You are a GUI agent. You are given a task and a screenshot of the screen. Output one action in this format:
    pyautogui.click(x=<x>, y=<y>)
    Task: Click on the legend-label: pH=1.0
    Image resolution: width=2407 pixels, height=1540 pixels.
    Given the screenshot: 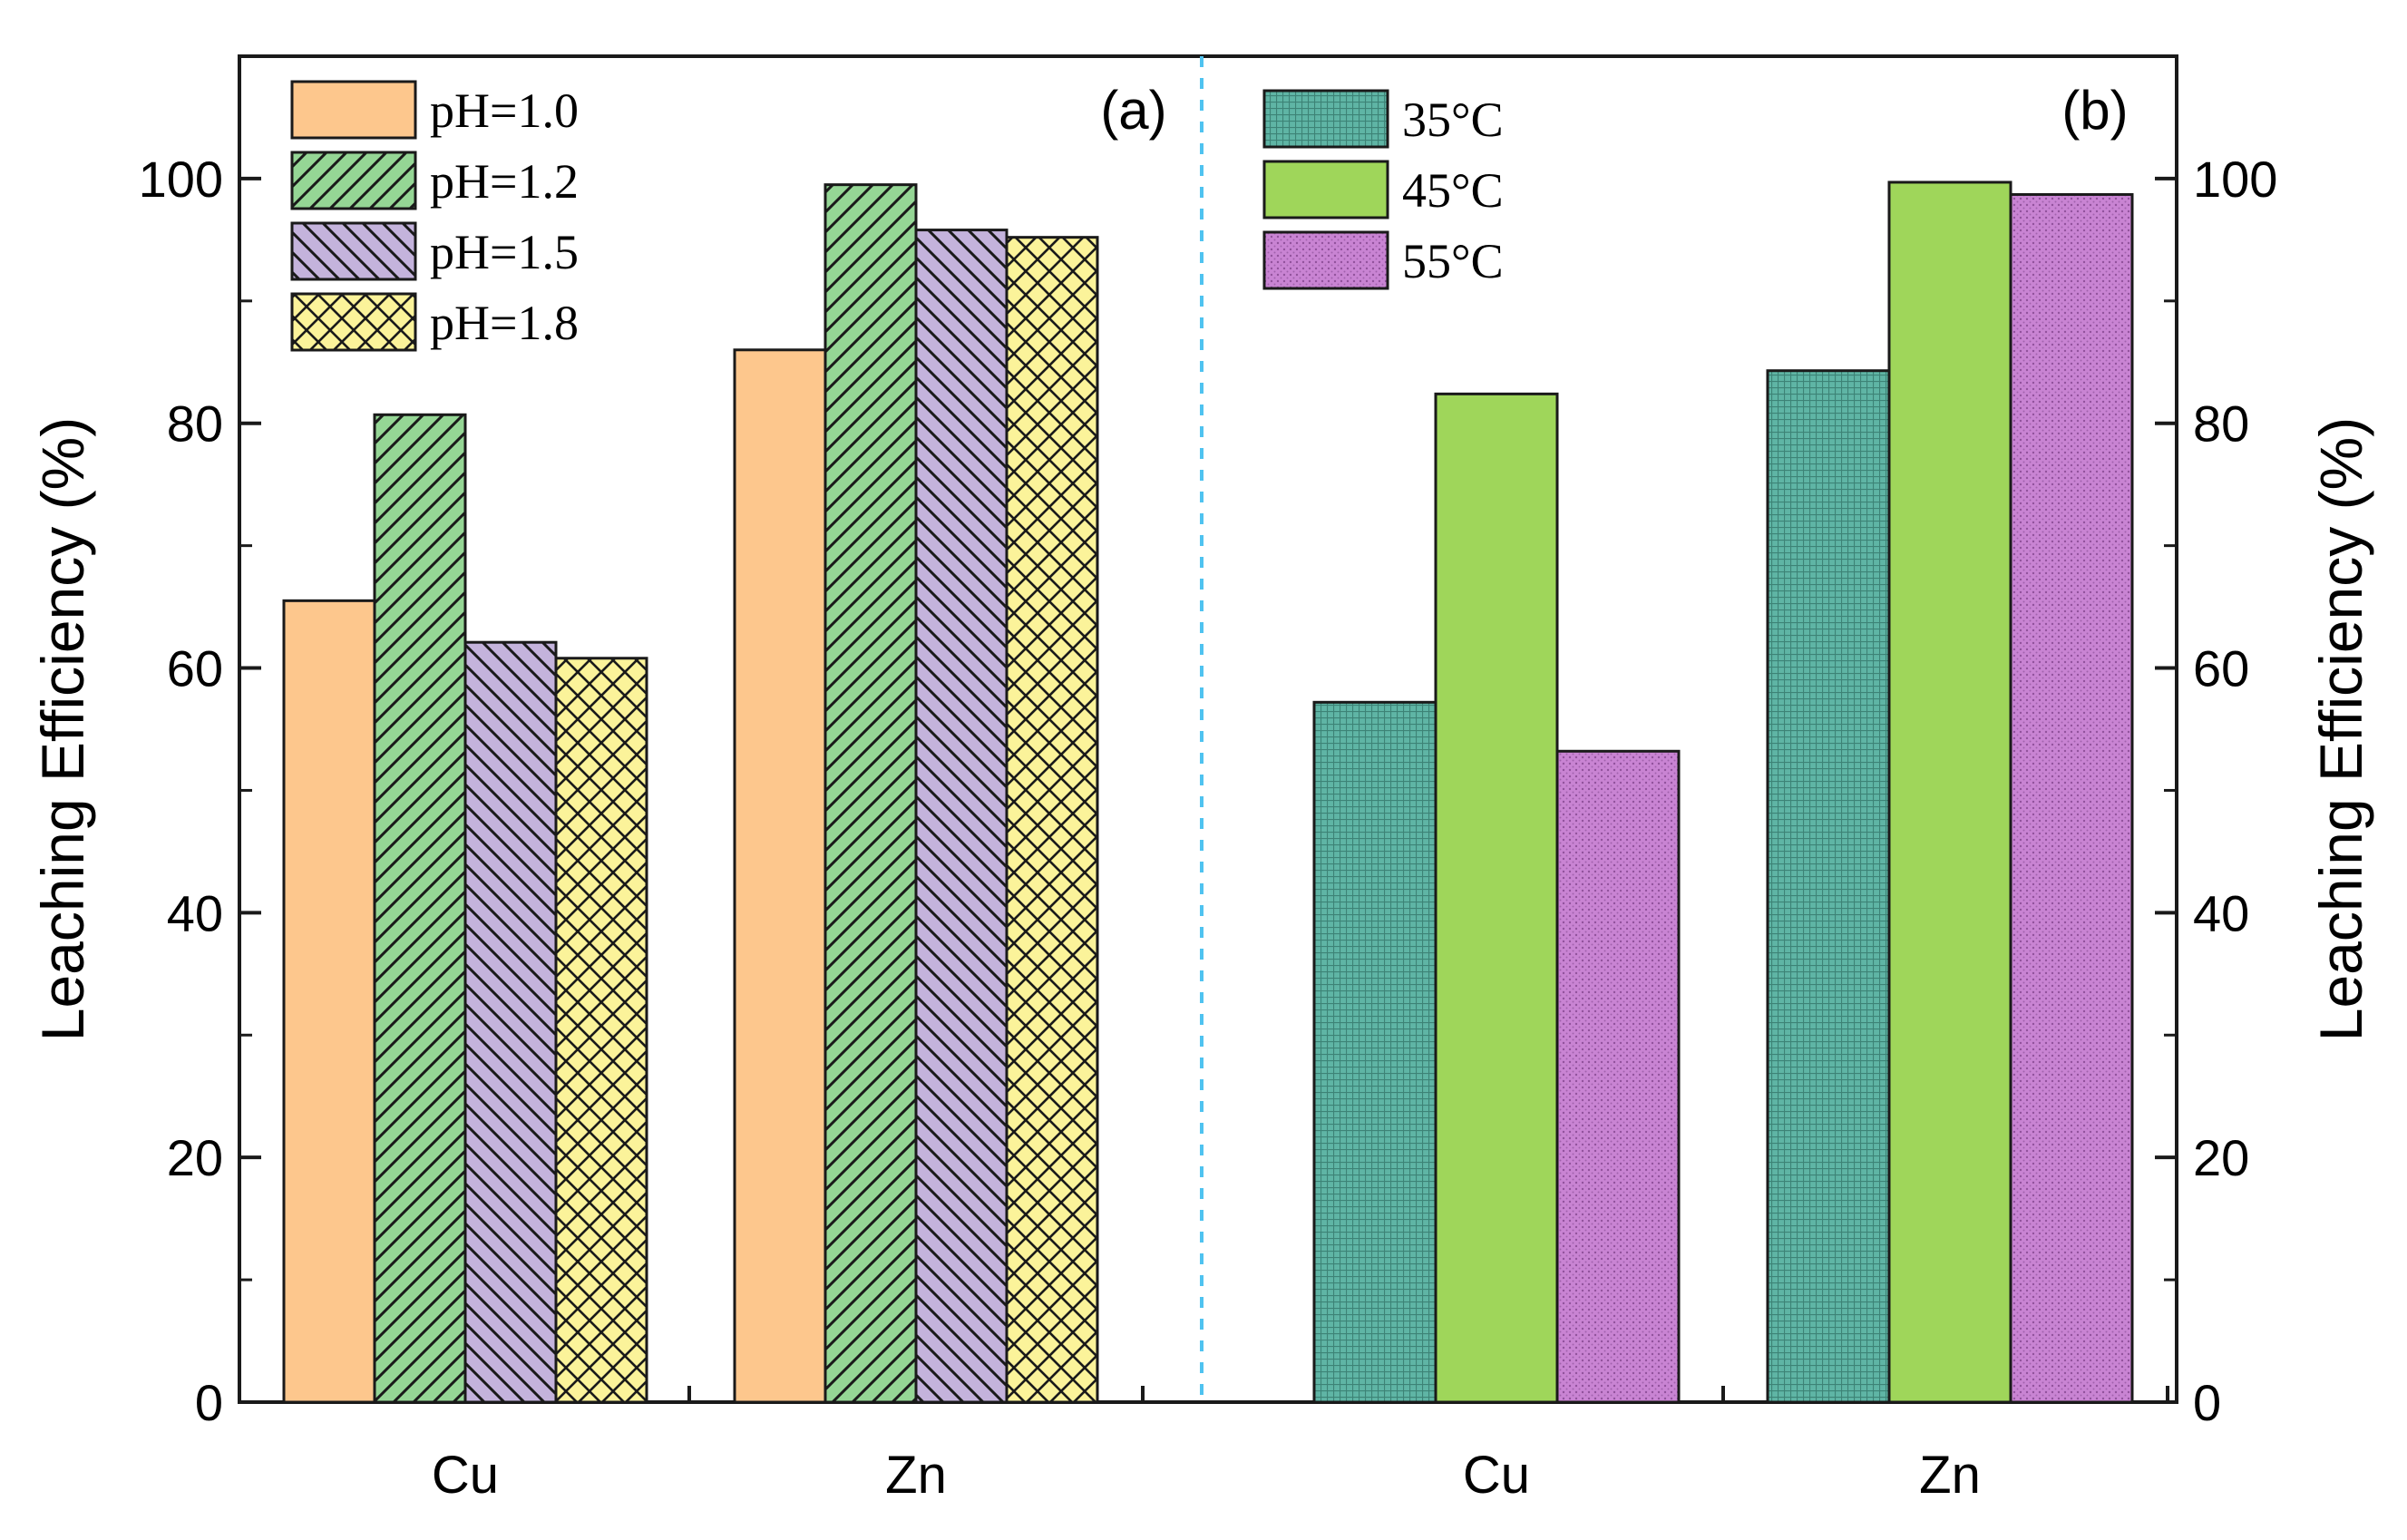 What is the action you would take?
    pyautogui.click(x=504, y=110)
    